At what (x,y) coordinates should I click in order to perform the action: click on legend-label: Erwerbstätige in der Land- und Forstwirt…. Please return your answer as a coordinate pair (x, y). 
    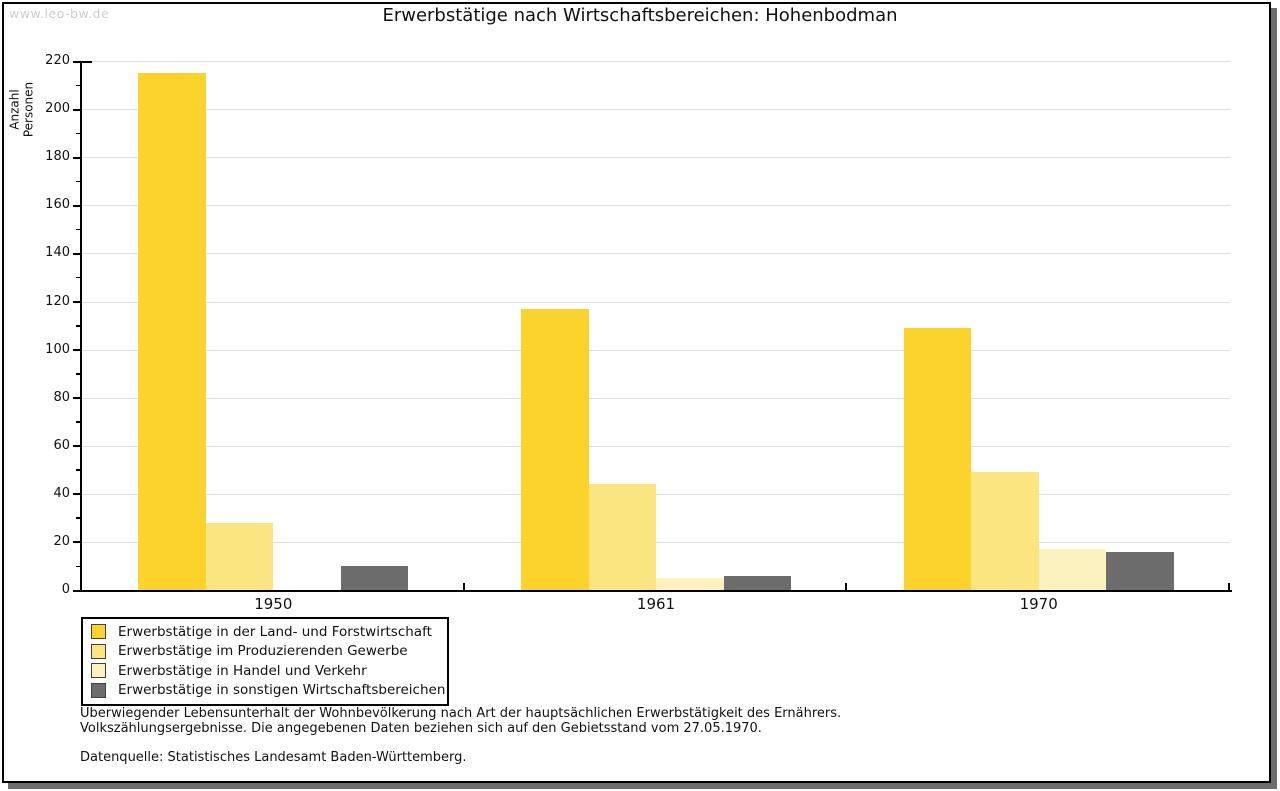
    Looking at the image, I should click on (275, 631).